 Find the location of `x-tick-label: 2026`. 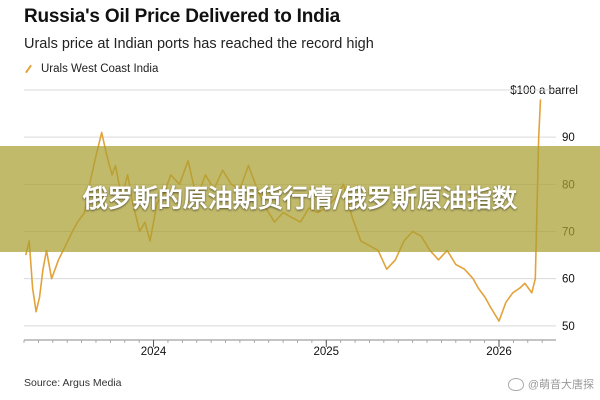

x-tick-label: 2026 is located at coordinates (499, 352).